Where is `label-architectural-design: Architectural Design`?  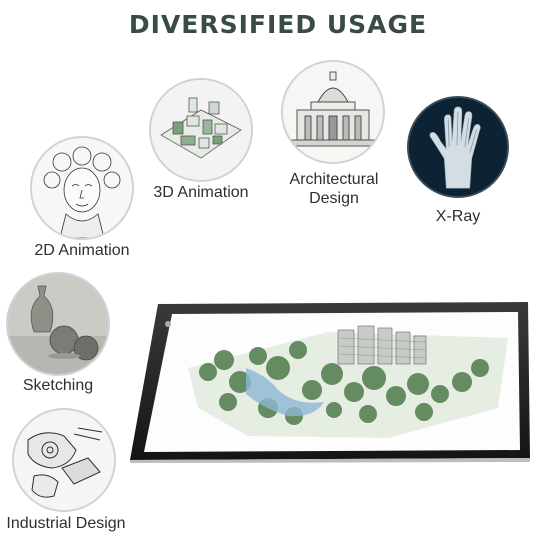 label-architectural-design: Architectural Design is located at coordinates (334, 189).